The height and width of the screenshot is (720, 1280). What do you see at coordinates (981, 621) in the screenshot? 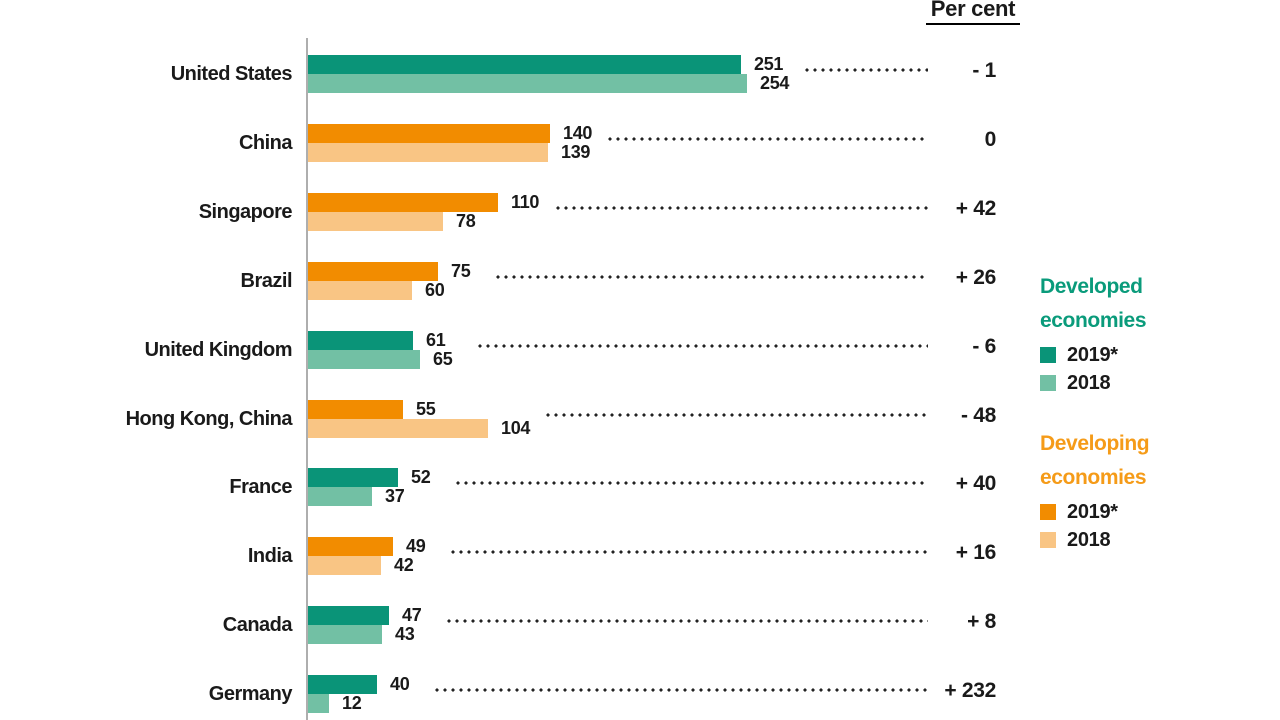
I see `percent-change-label: + 8` at bounding box center [981, 621].